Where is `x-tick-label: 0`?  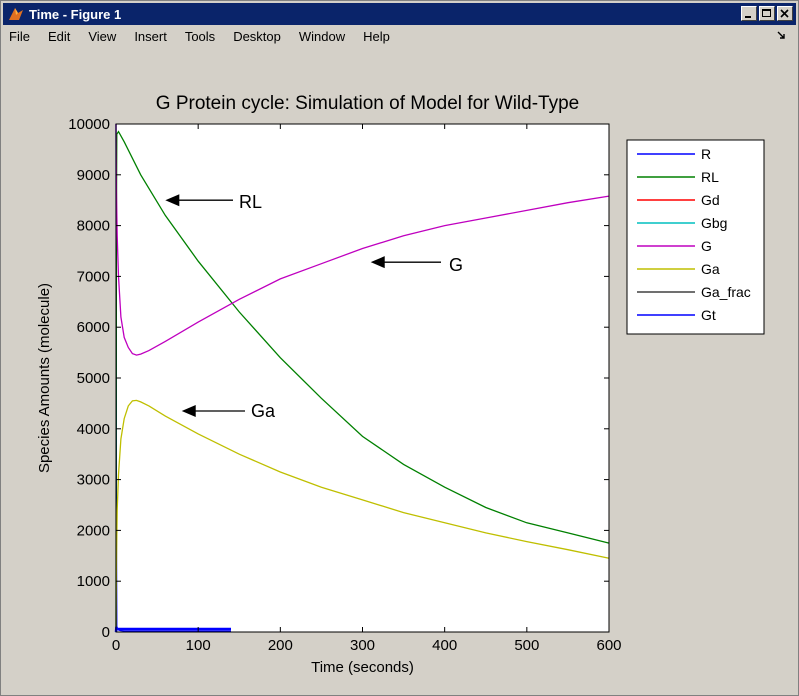
x-tick-label: 0 is located at coordinates (116, 645).